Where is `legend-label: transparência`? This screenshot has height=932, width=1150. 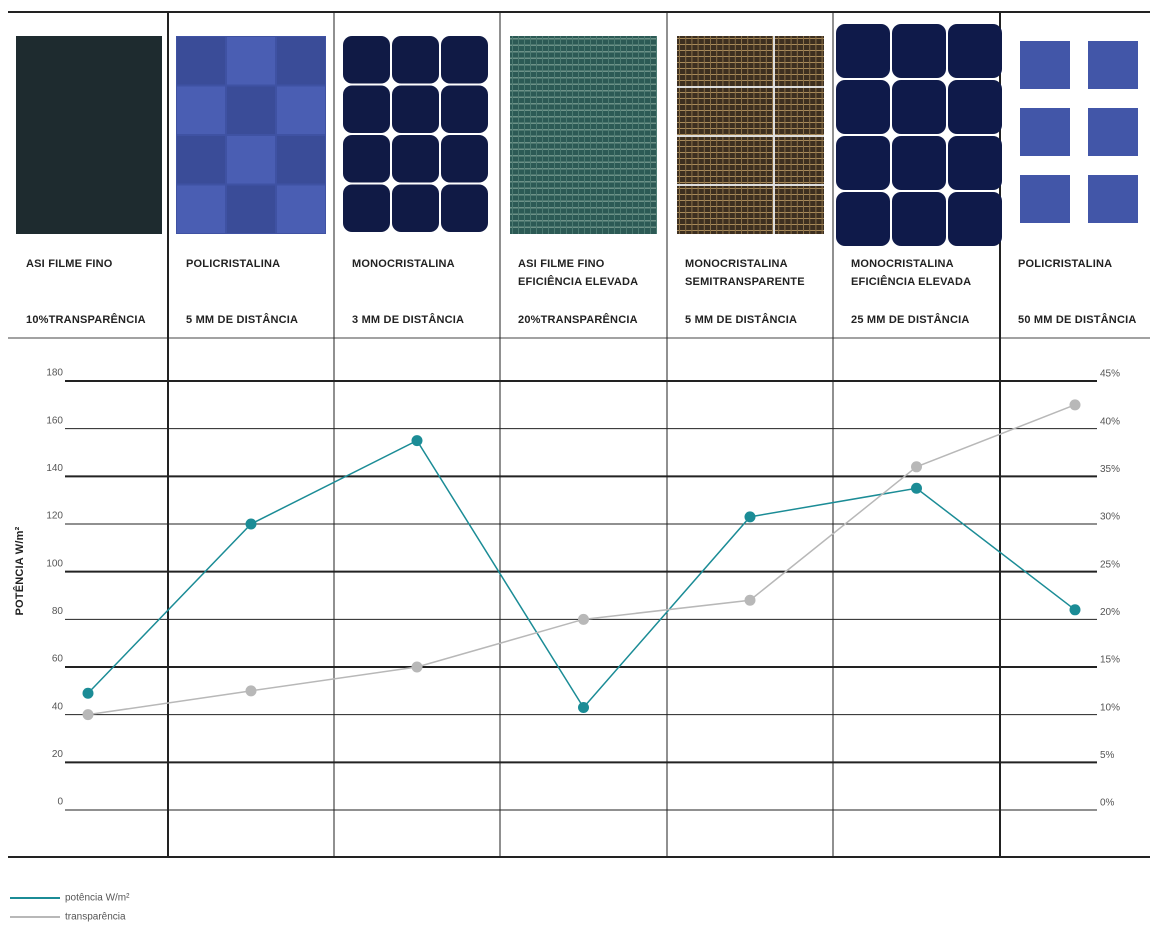
legend-label: transparência is located at coordinates (95, 917).